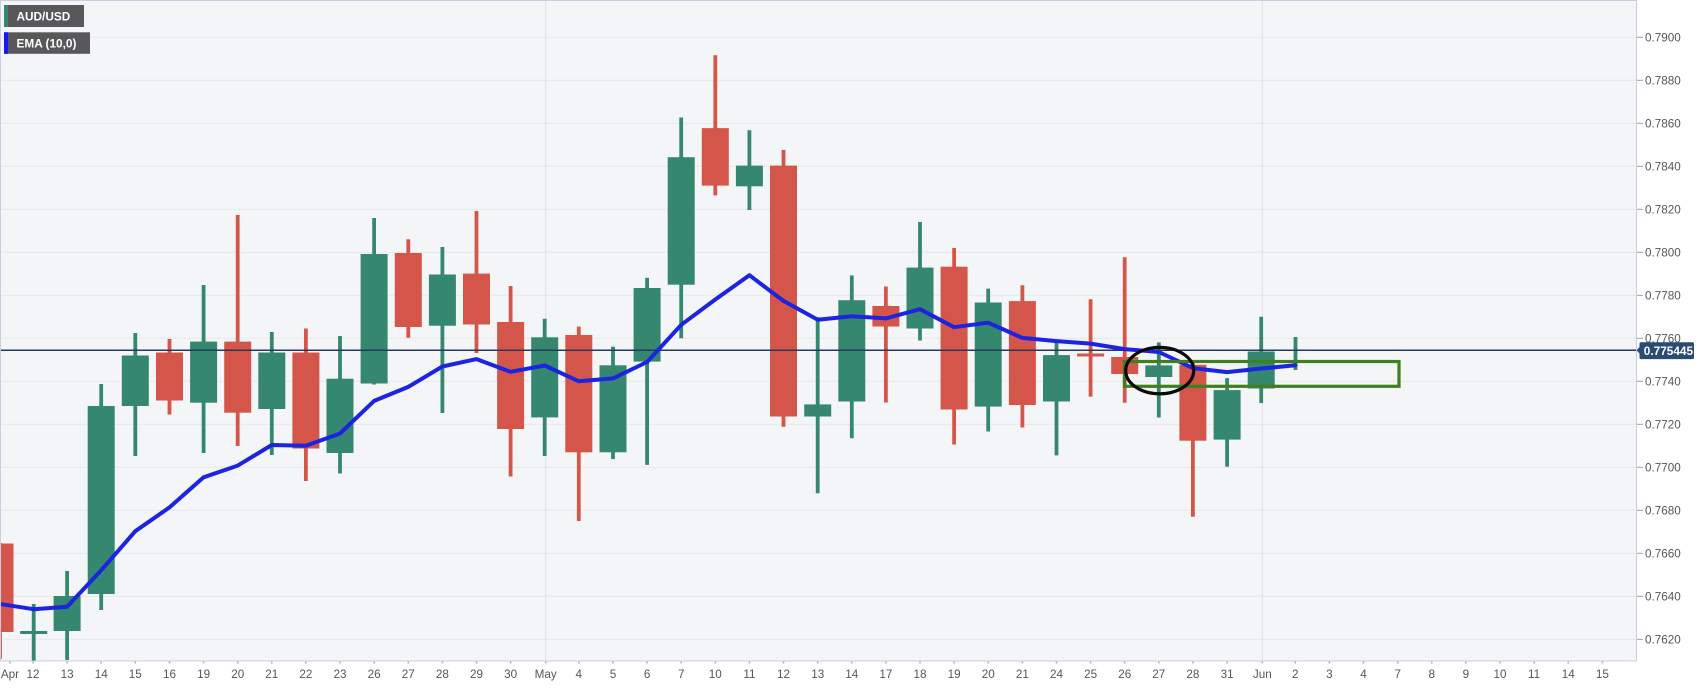 The height and width of the screenshot is (692, 1707). Describe the element at coordinates (1663, 253) in the screenshot. I see `svg-text: 0.7800` at that location.